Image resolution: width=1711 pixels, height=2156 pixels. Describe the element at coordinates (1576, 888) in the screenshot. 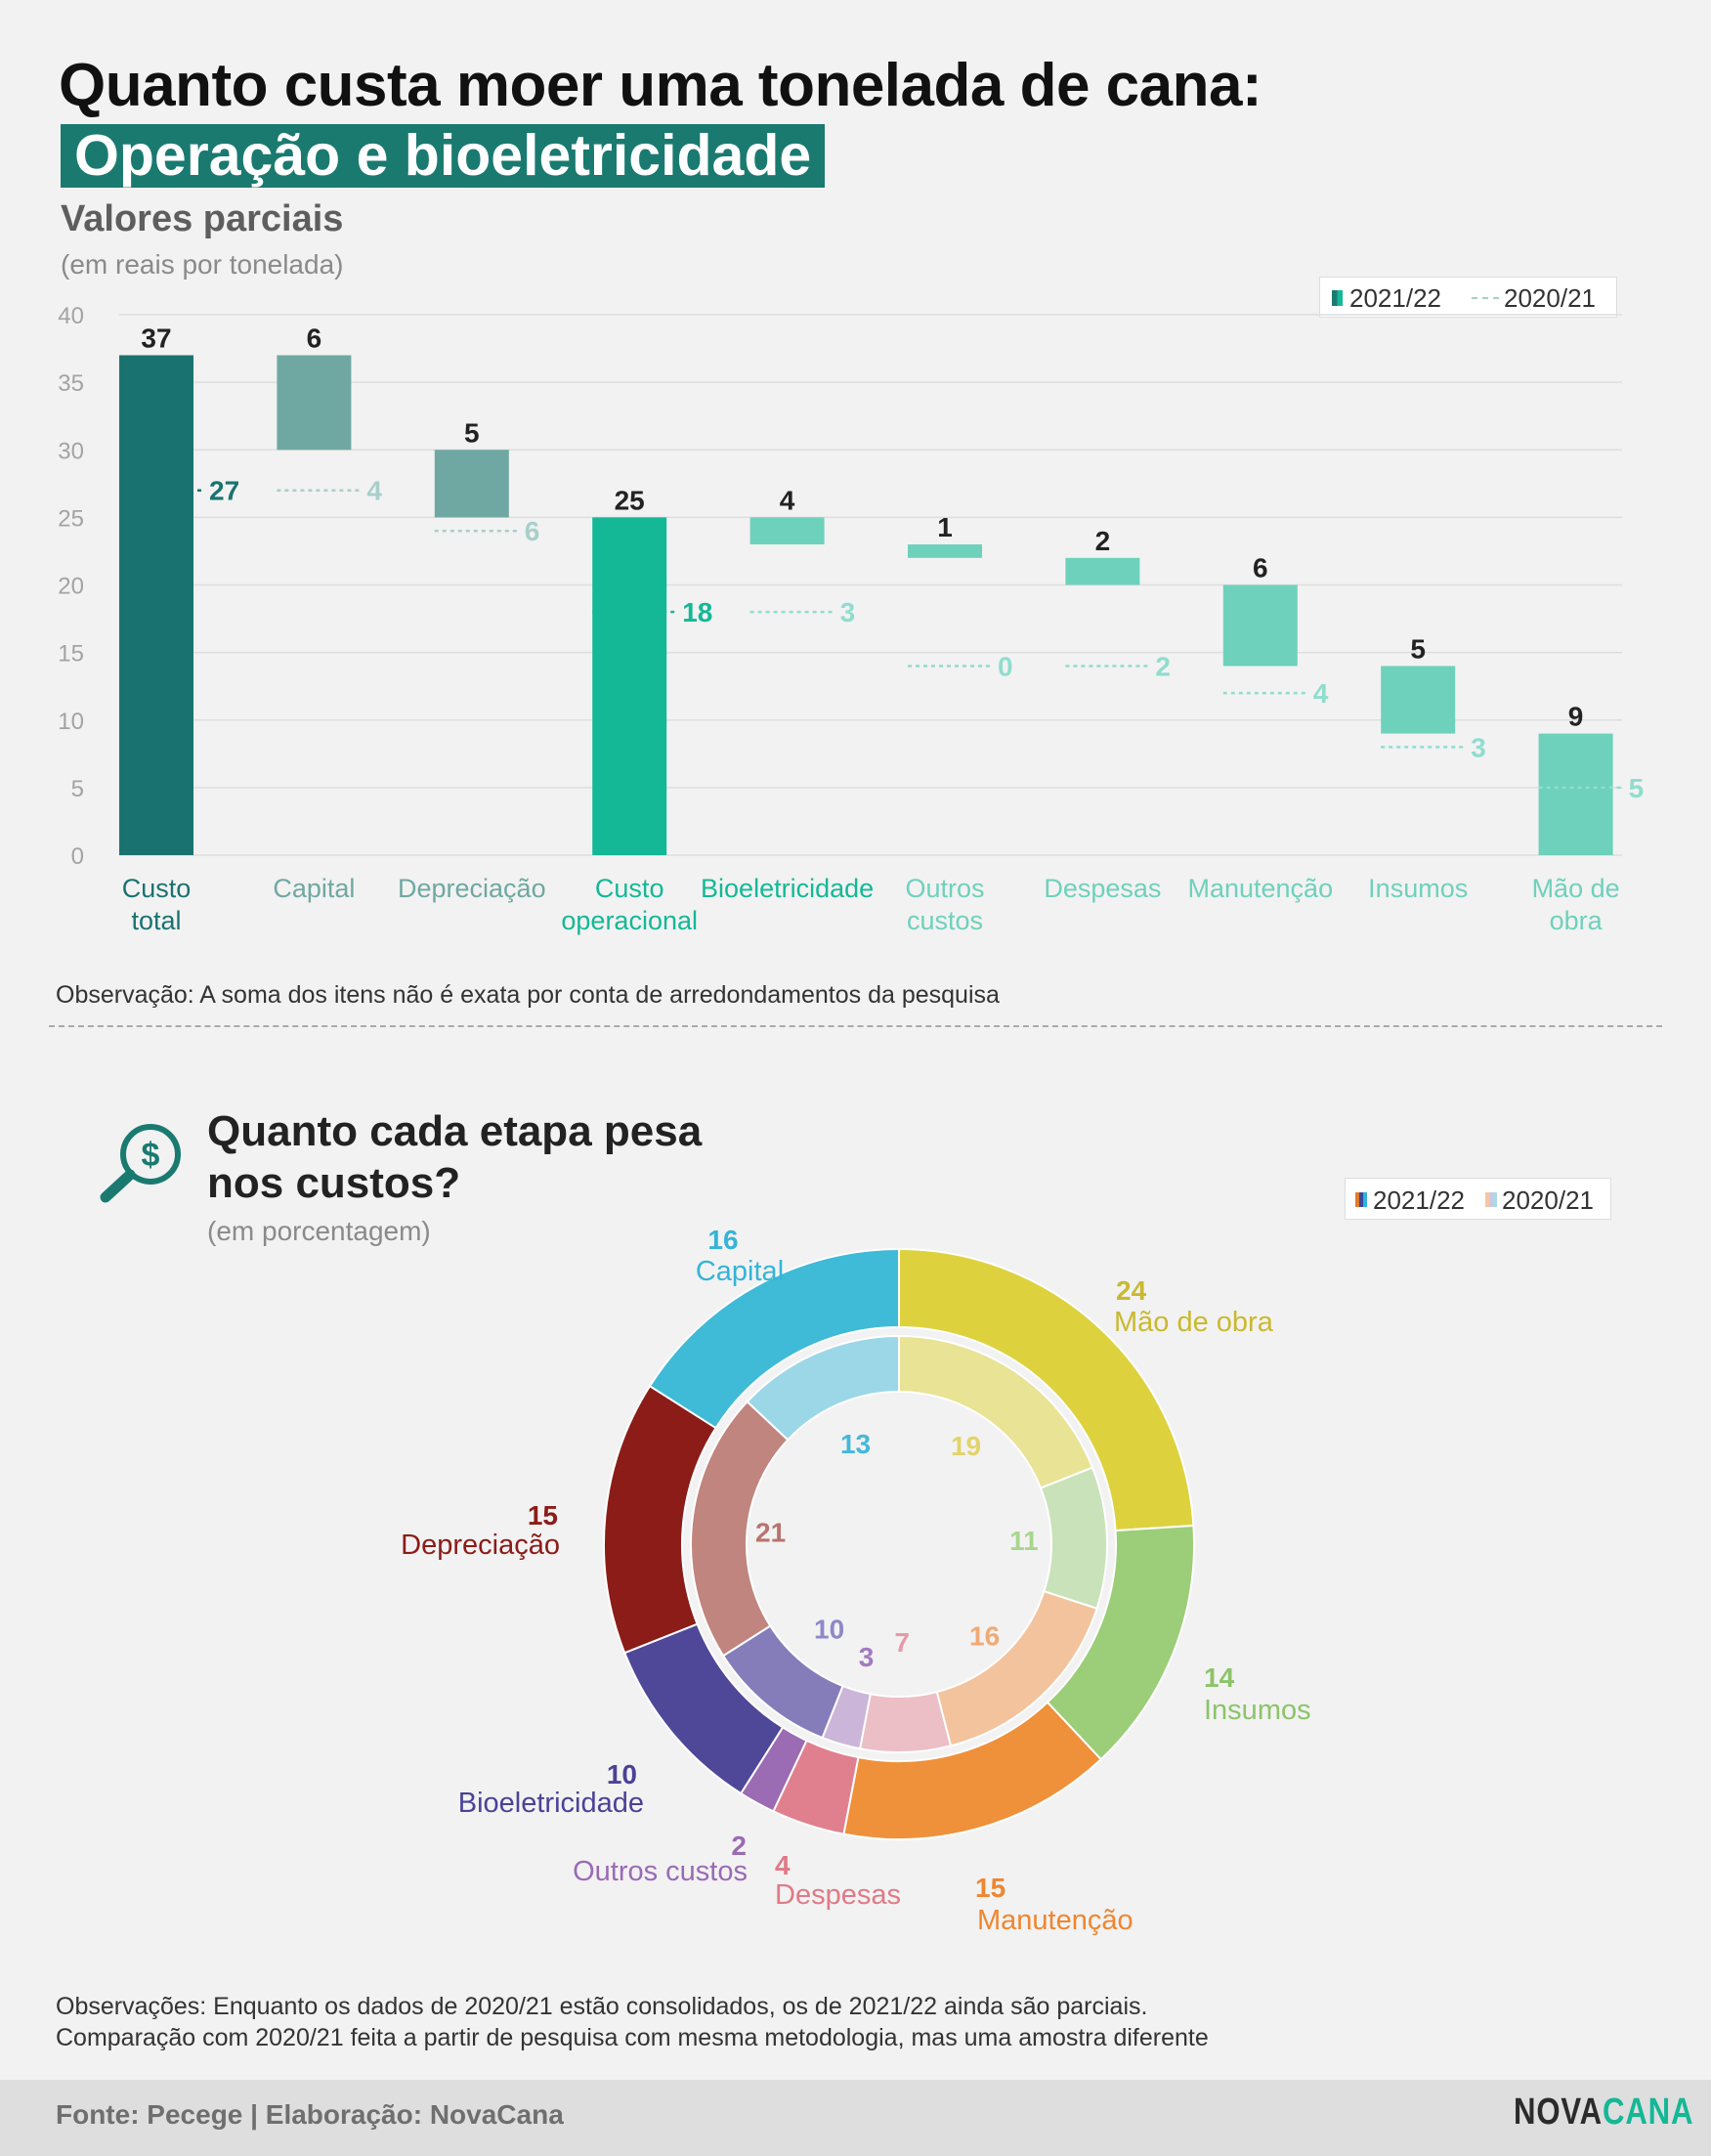

I see `x-tick-label: Mão de` at that location.